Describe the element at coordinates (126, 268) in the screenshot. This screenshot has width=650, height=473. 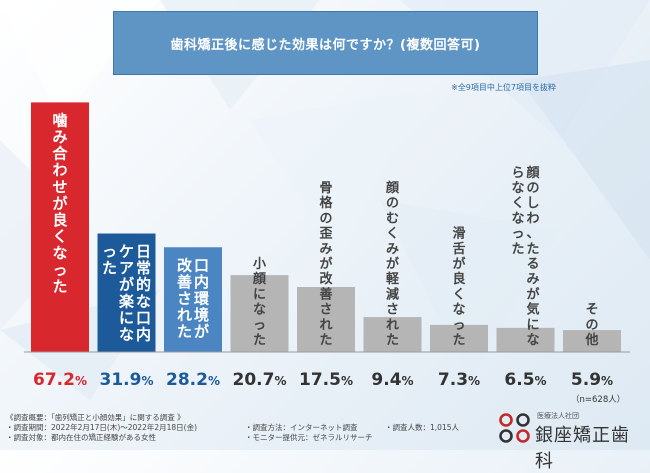
I see `svg-text: ア` at that location.